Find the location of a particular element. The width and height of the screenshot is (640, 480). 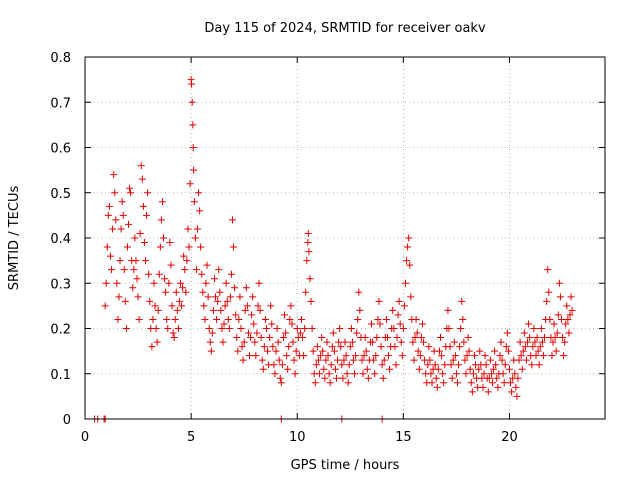

y-axis-label: SRMTID / TECUs is located at coordinates (14, 238).